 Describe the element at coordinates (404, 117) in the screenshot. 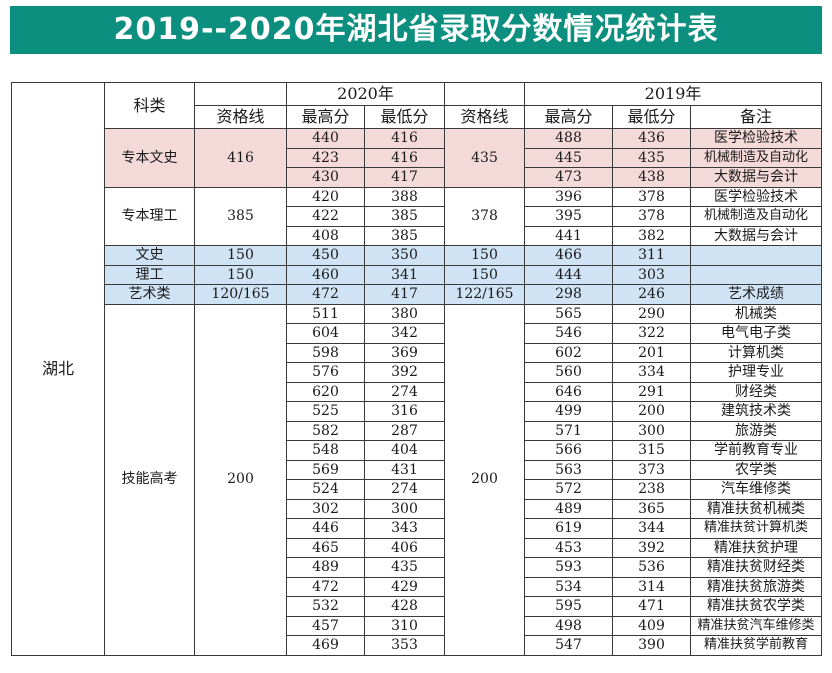

I see `header-zuidi-2020: 最低分` at that location.